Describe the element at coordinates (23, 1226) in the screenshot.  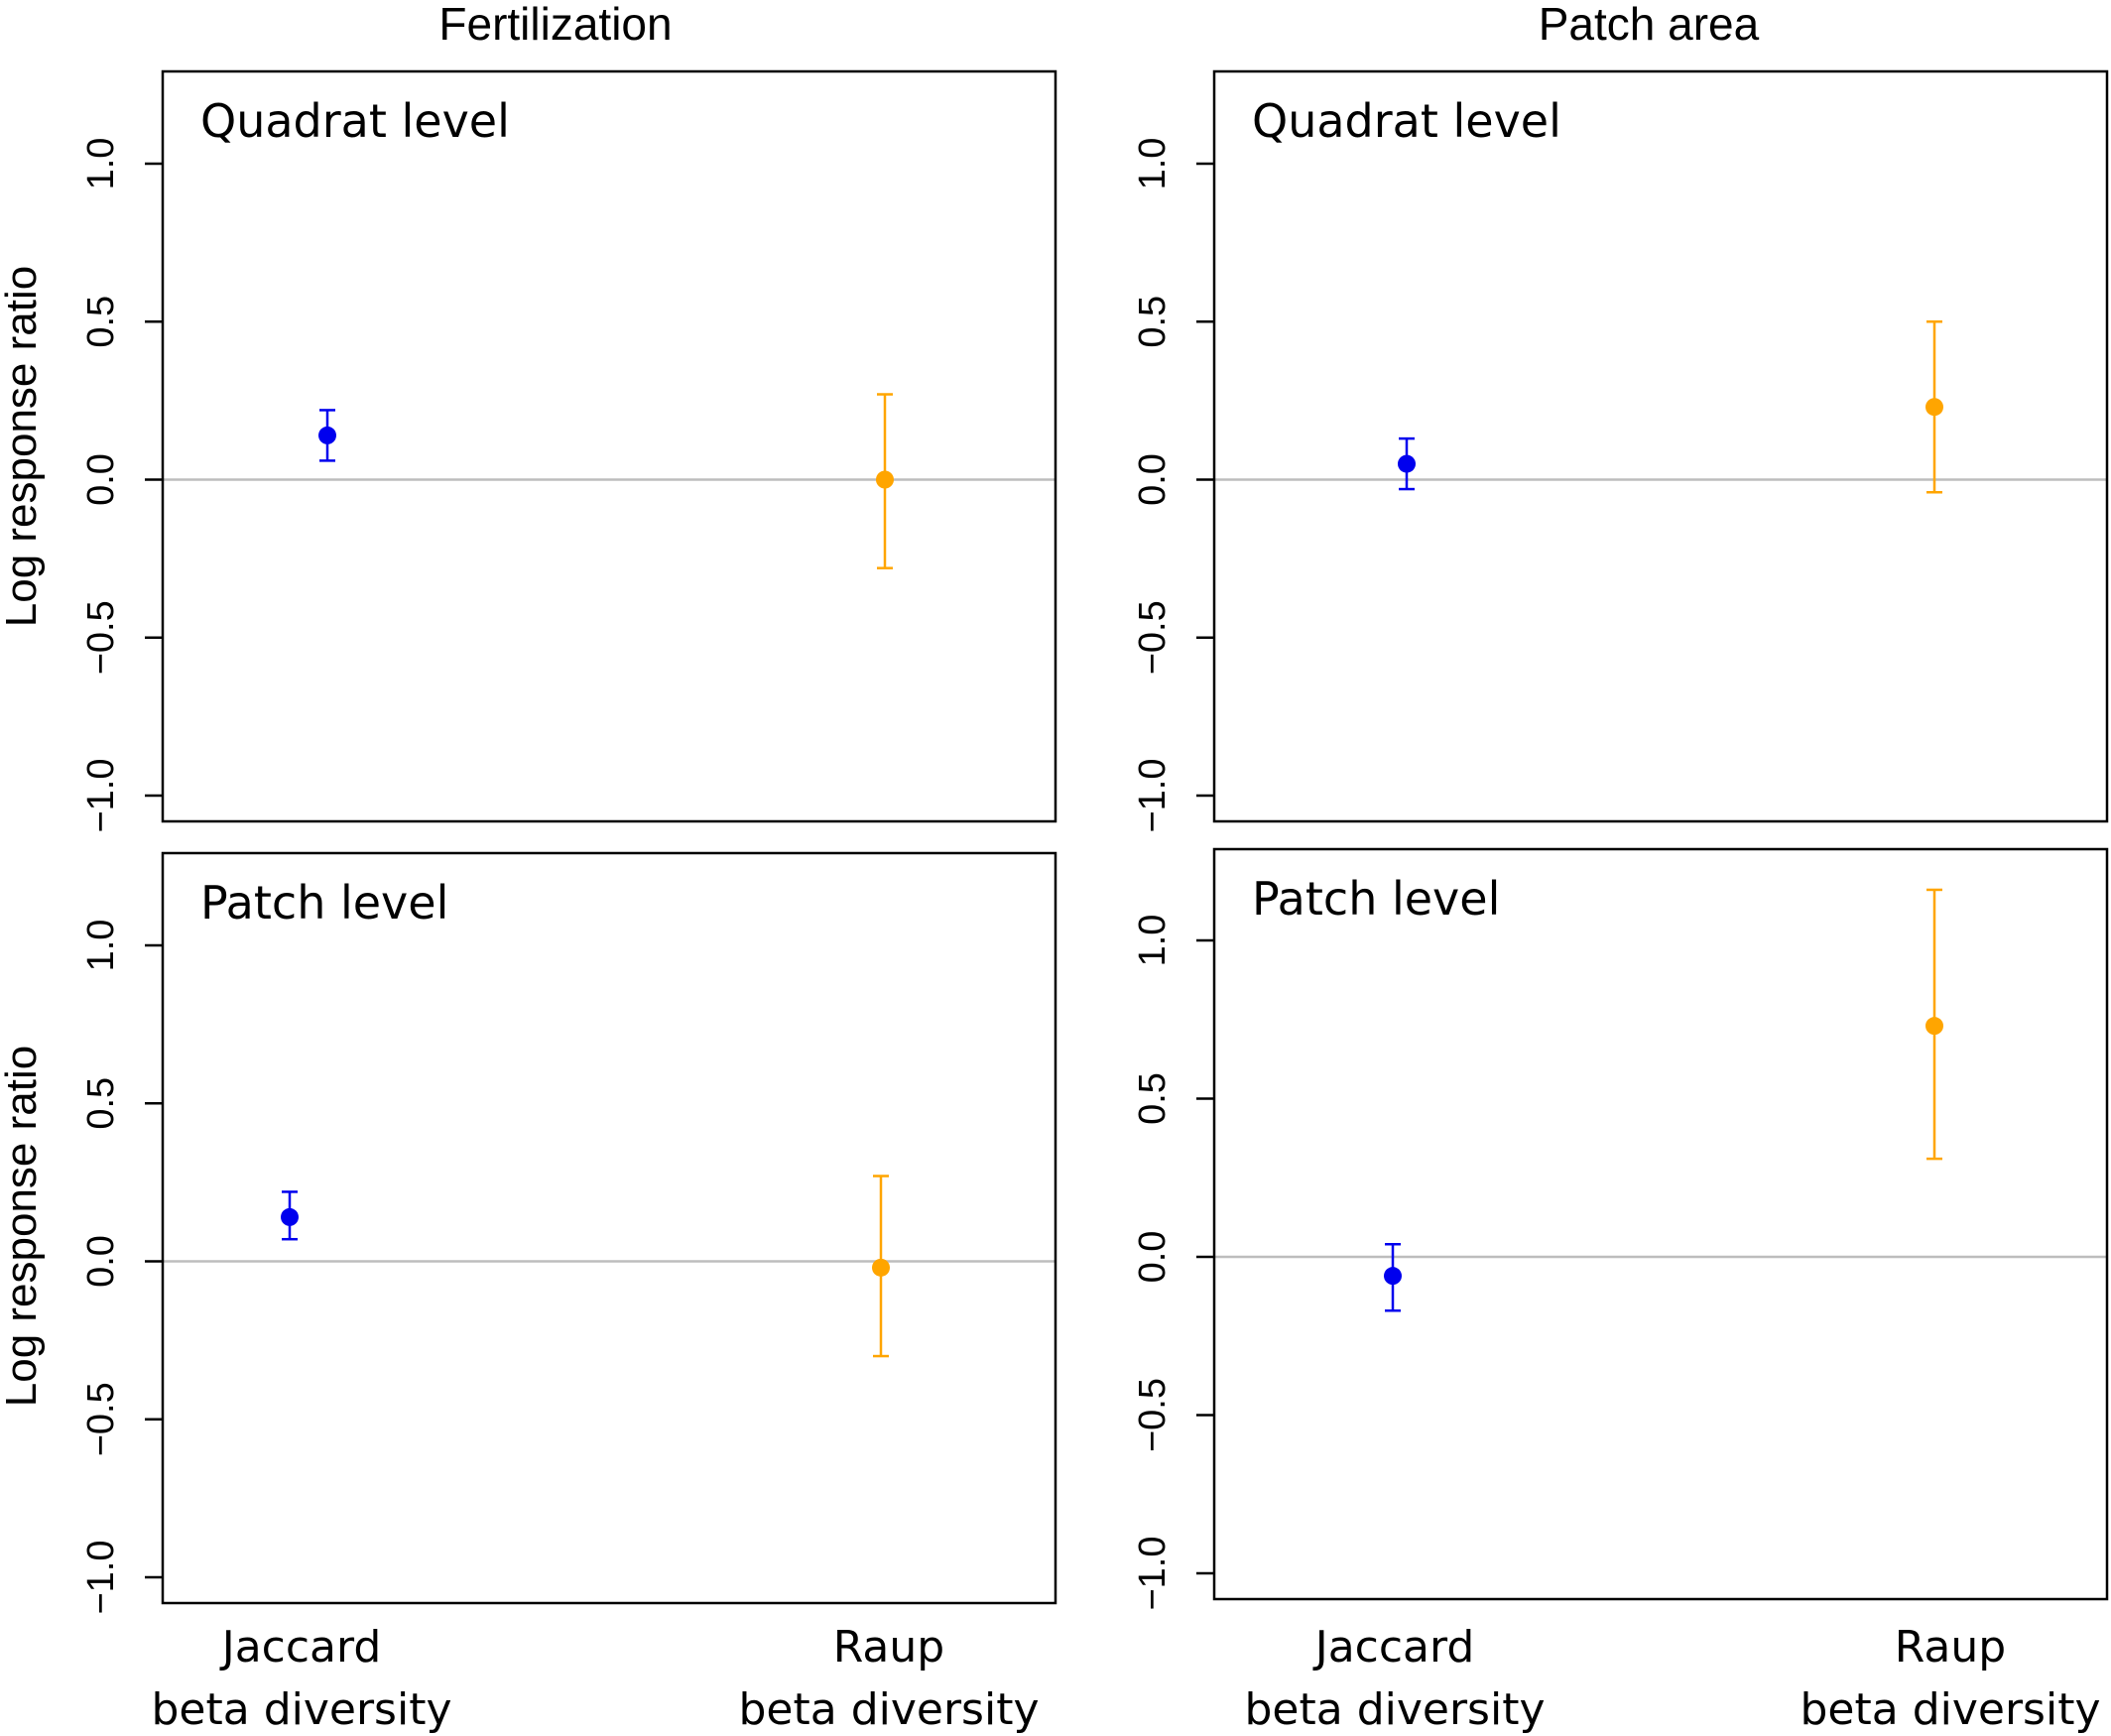
I see `y-axis-label-bottom: Log response ratio` at that location.